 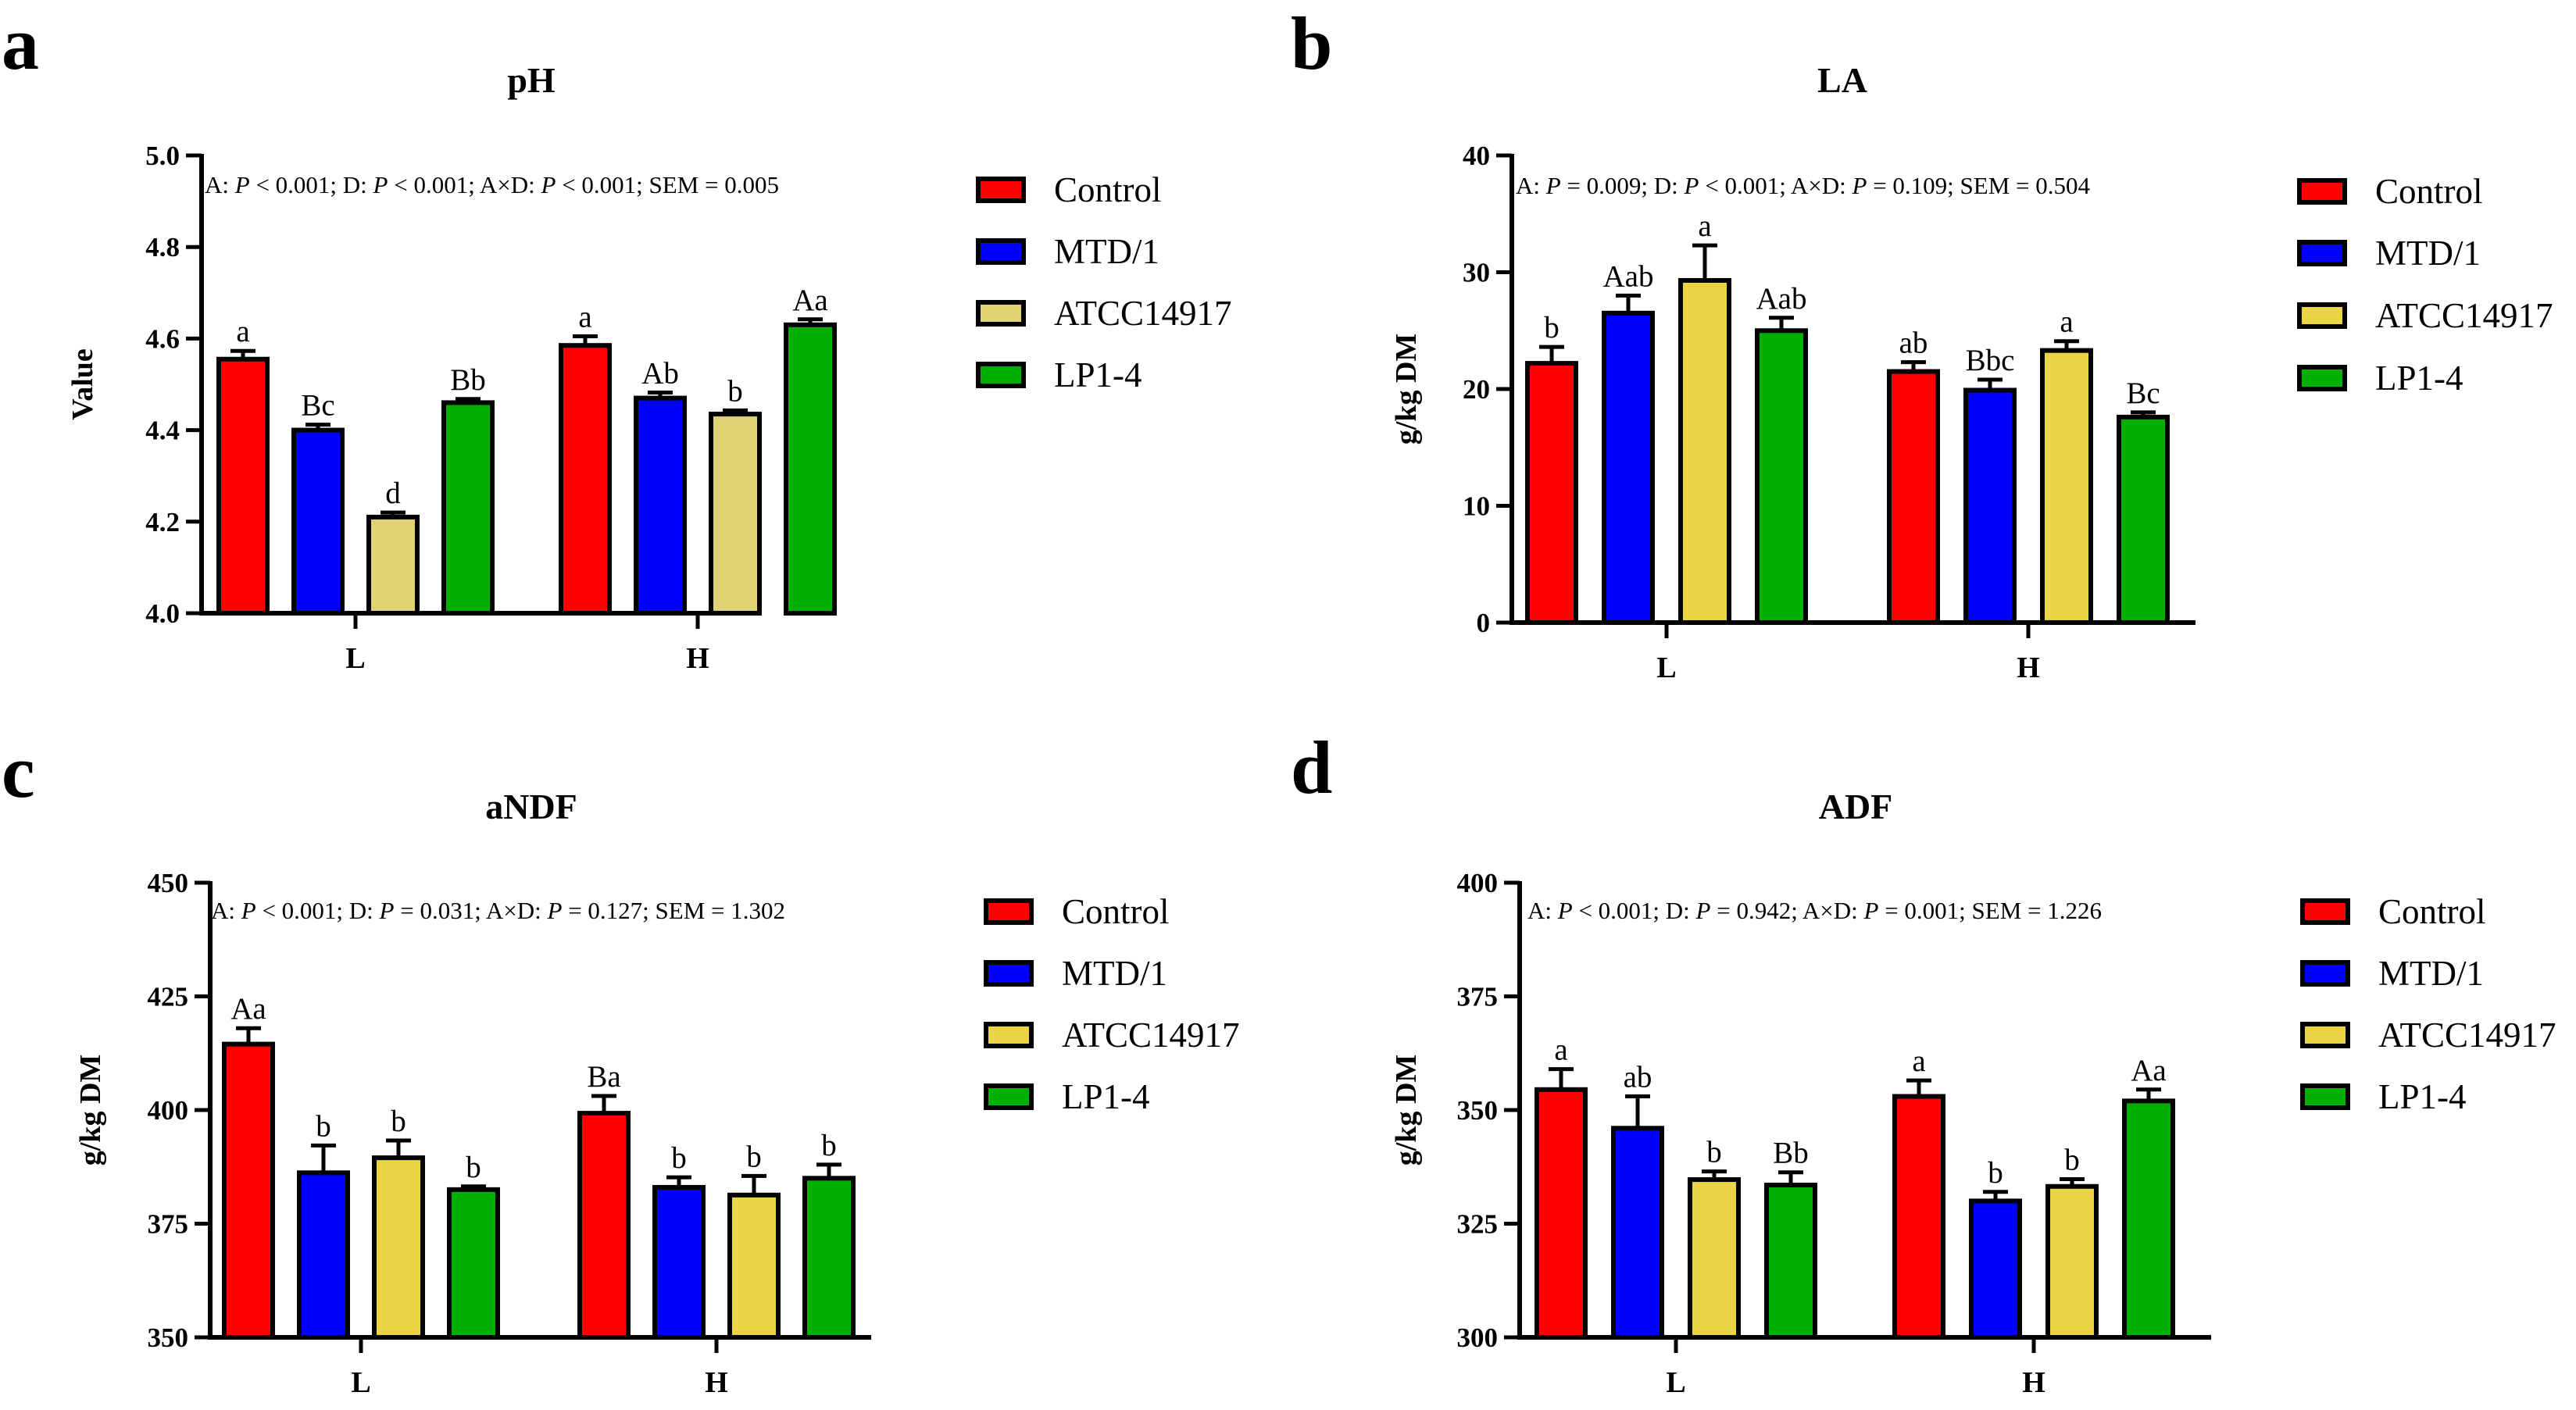 What do you see at coordinates (531, 806) in the screenshot?
I see `chart-title: aNDF` at bounding box center [531, 806].